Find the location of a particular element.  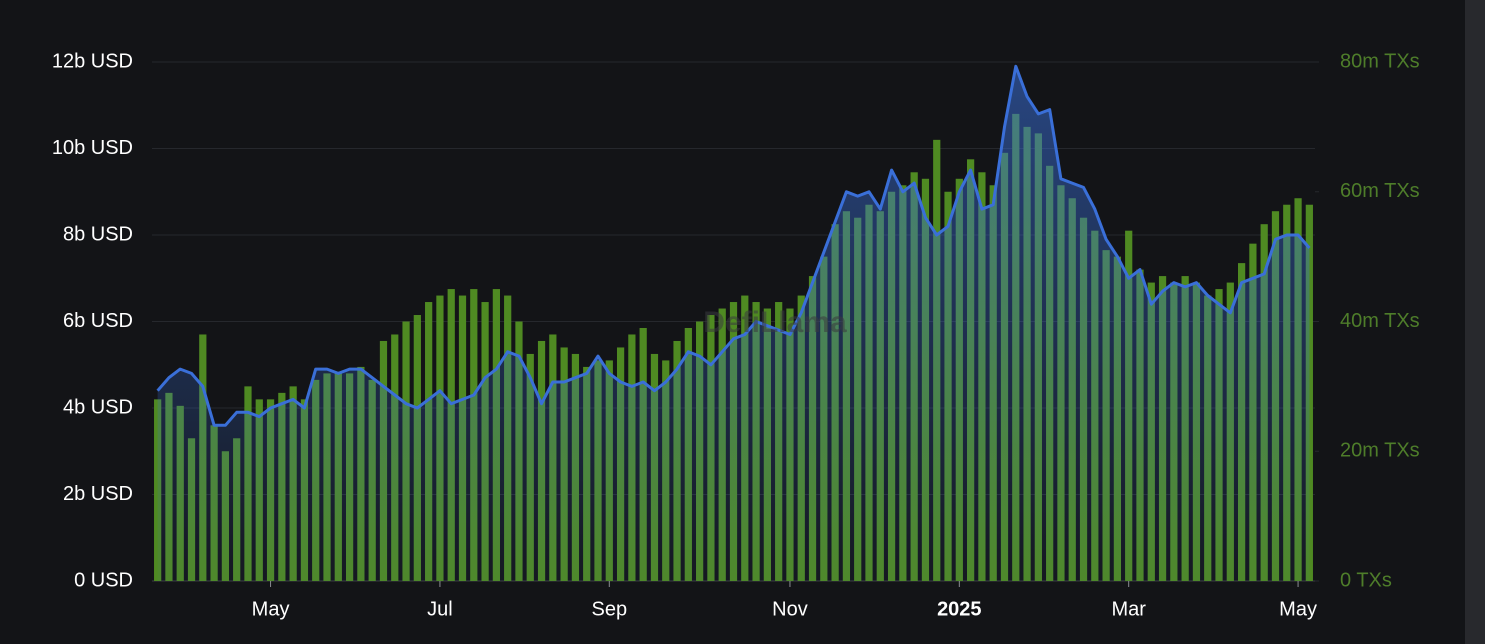

x-tick-label: Jul is located at coordinates (440, 609).